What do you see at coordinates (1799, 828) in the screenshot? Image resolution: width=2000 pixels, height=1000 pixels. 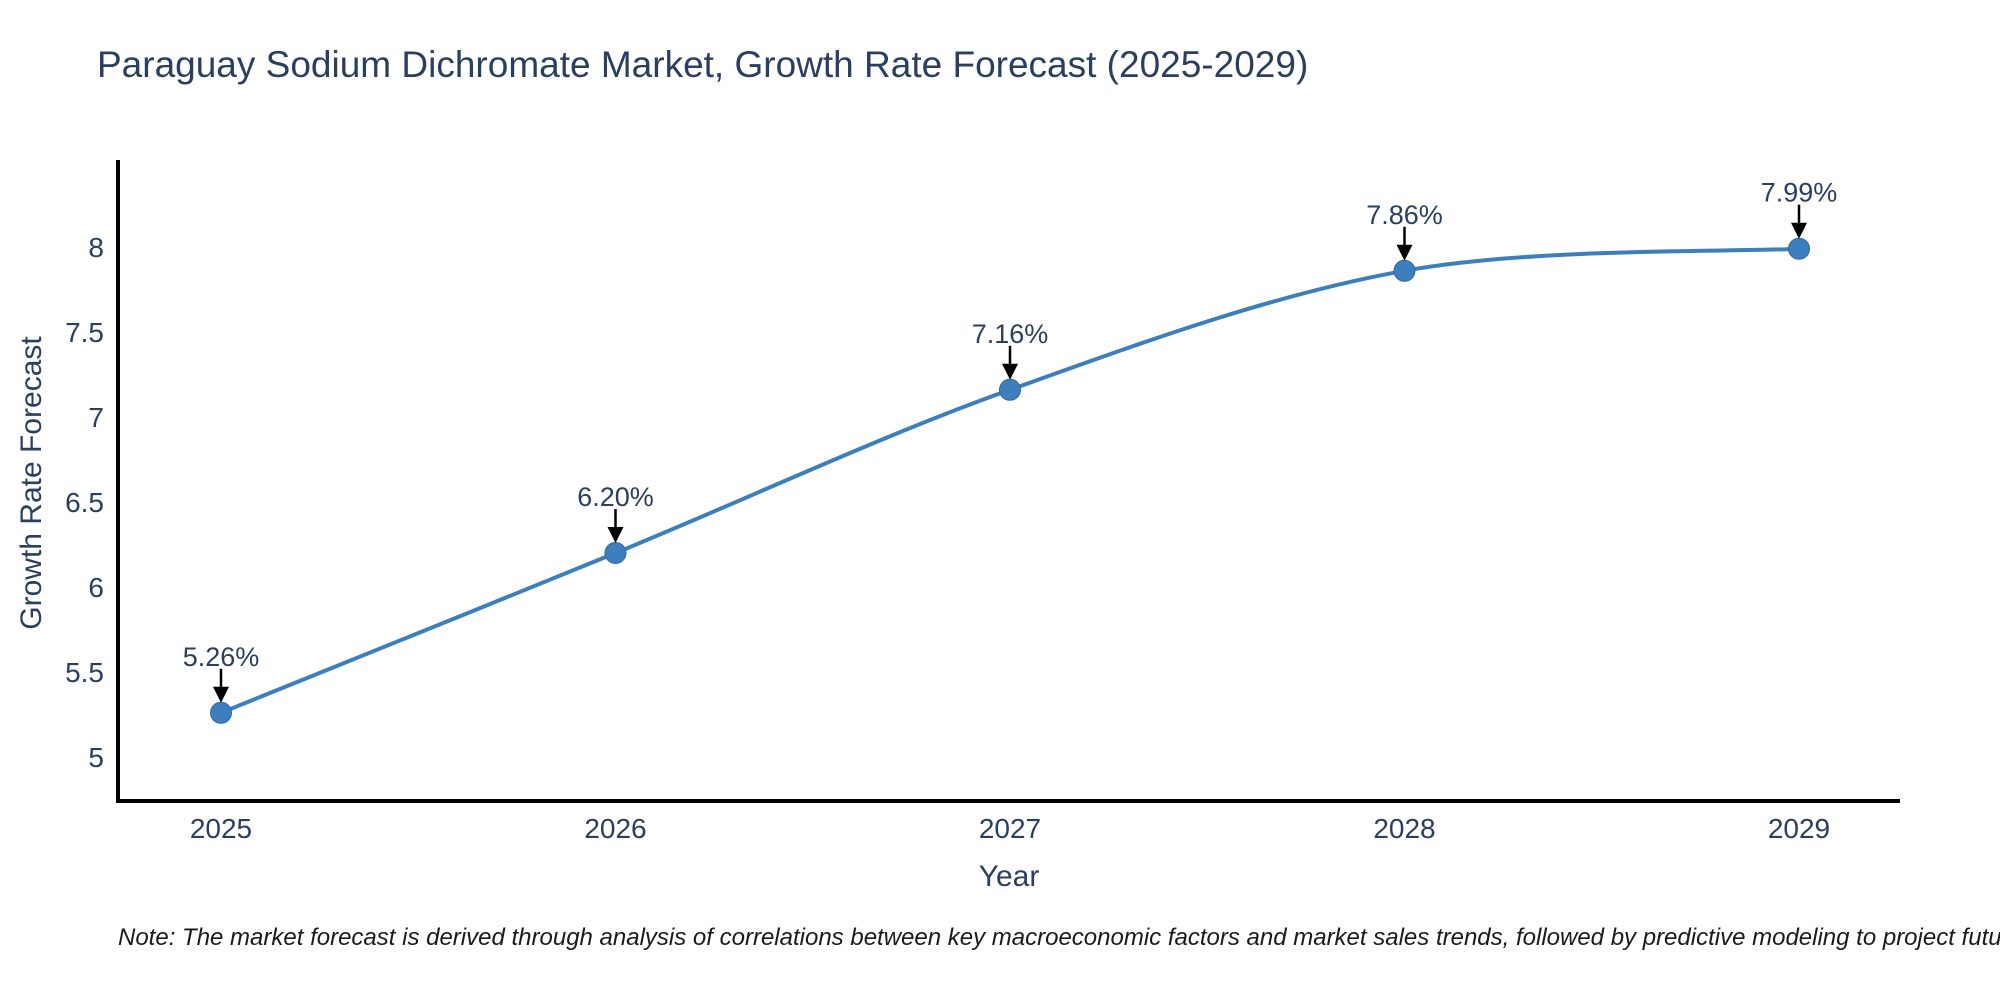 I see `x-tick-label: 2029` at bounding box center [1799, 828].